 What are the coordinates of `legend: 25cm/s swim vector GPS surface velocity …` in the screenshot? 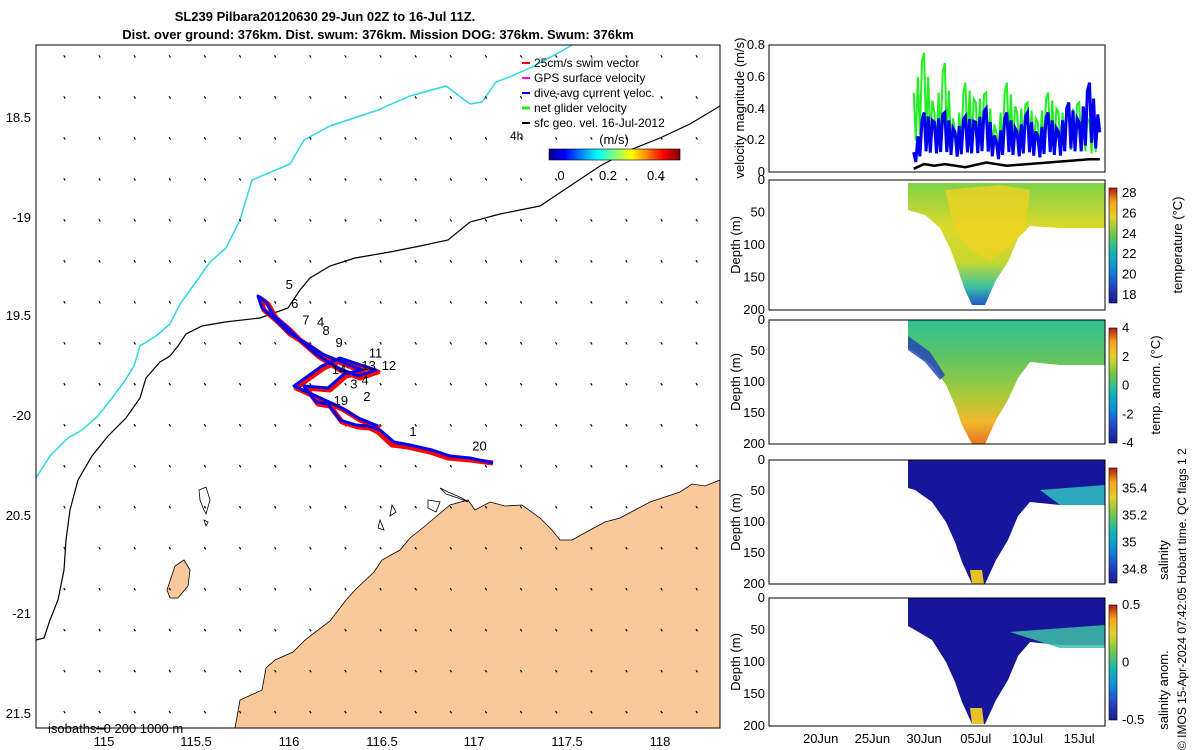 It's located at (595, 119).